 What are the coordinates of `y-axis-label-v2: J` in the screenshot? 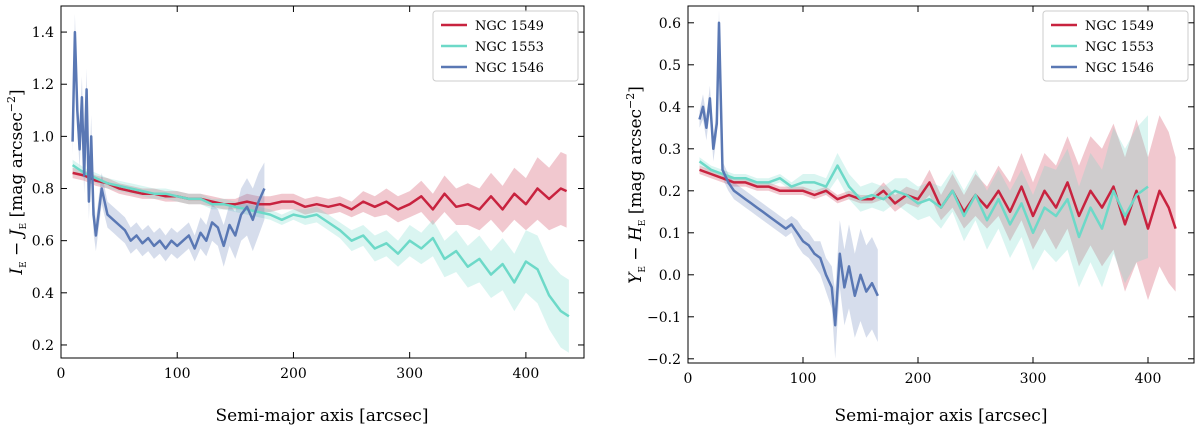 It's located at (17, 233).